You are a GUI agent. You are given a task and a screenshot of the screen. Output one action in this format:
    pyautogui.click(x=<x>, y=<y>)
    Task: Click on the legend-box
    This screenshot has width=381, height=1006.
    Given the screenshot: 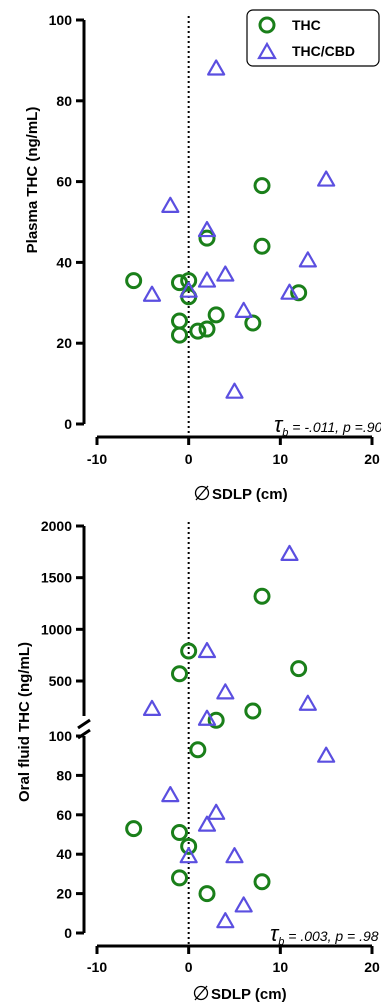 What is the action you would take?
    pyautogui.click(x=313, y=38)
    